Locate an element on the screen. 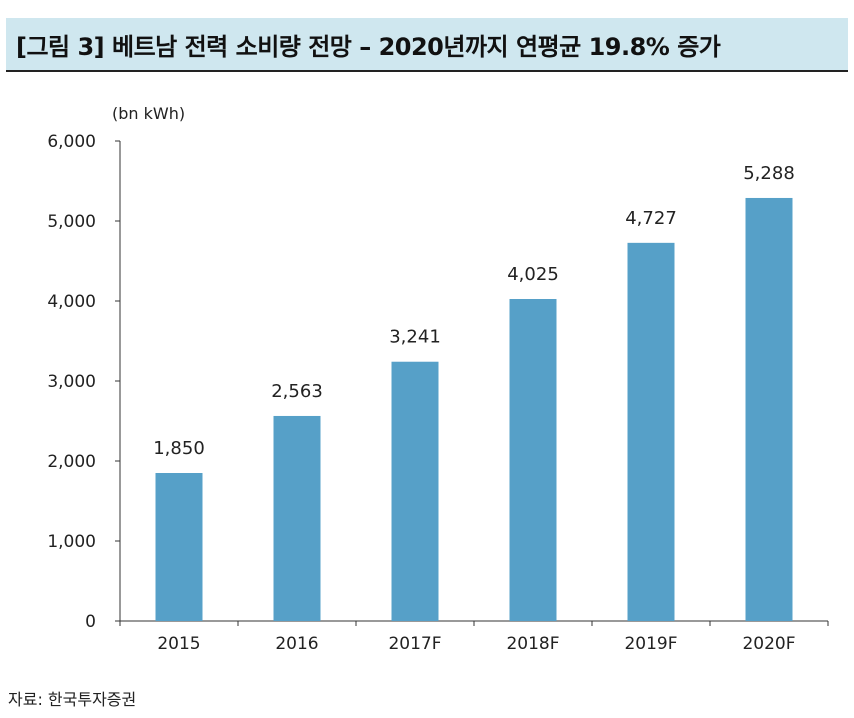 The width and height of the screenshot is (854, 718). y-tick-label: 0 is located at coordinates (90, 622).